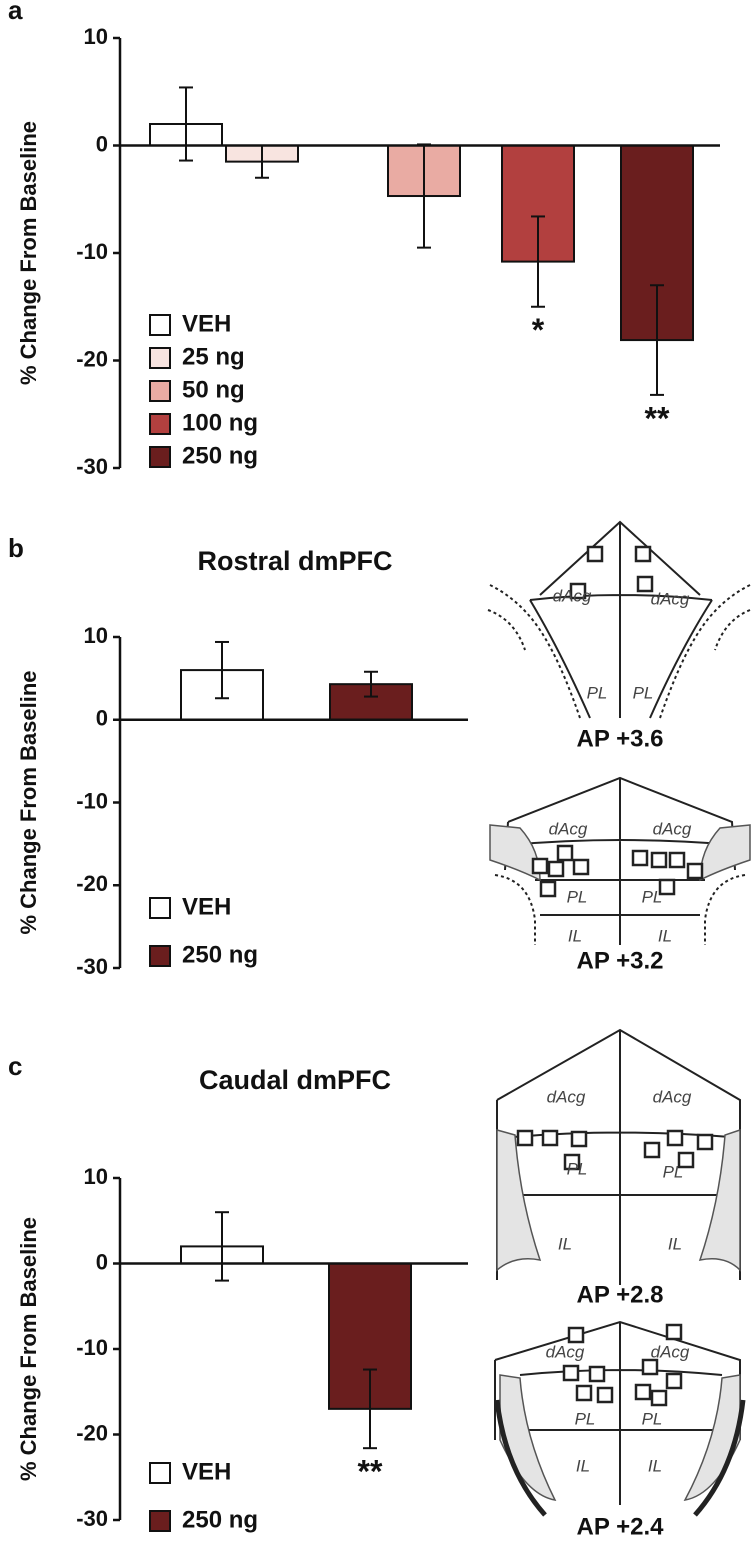 Image resolution: width=756 pixels, height=1555 pixels. Describe the element at coordinates (618, 1168) in the screenshot. I see `brain-diagram: dAcg dAcg PL PL IL IL AP +2.8` at that location.